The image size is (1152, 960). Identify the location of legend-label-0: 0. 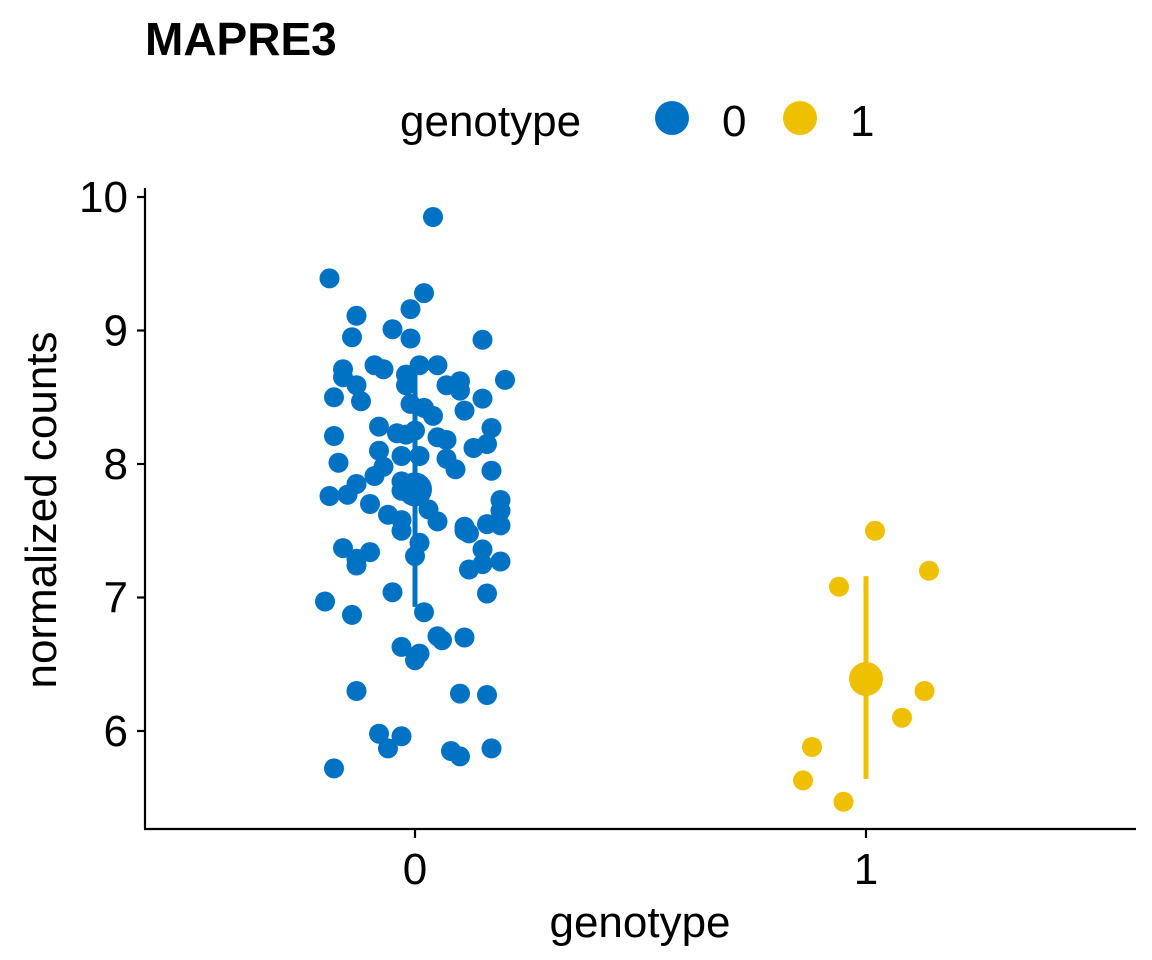
(734, 121).